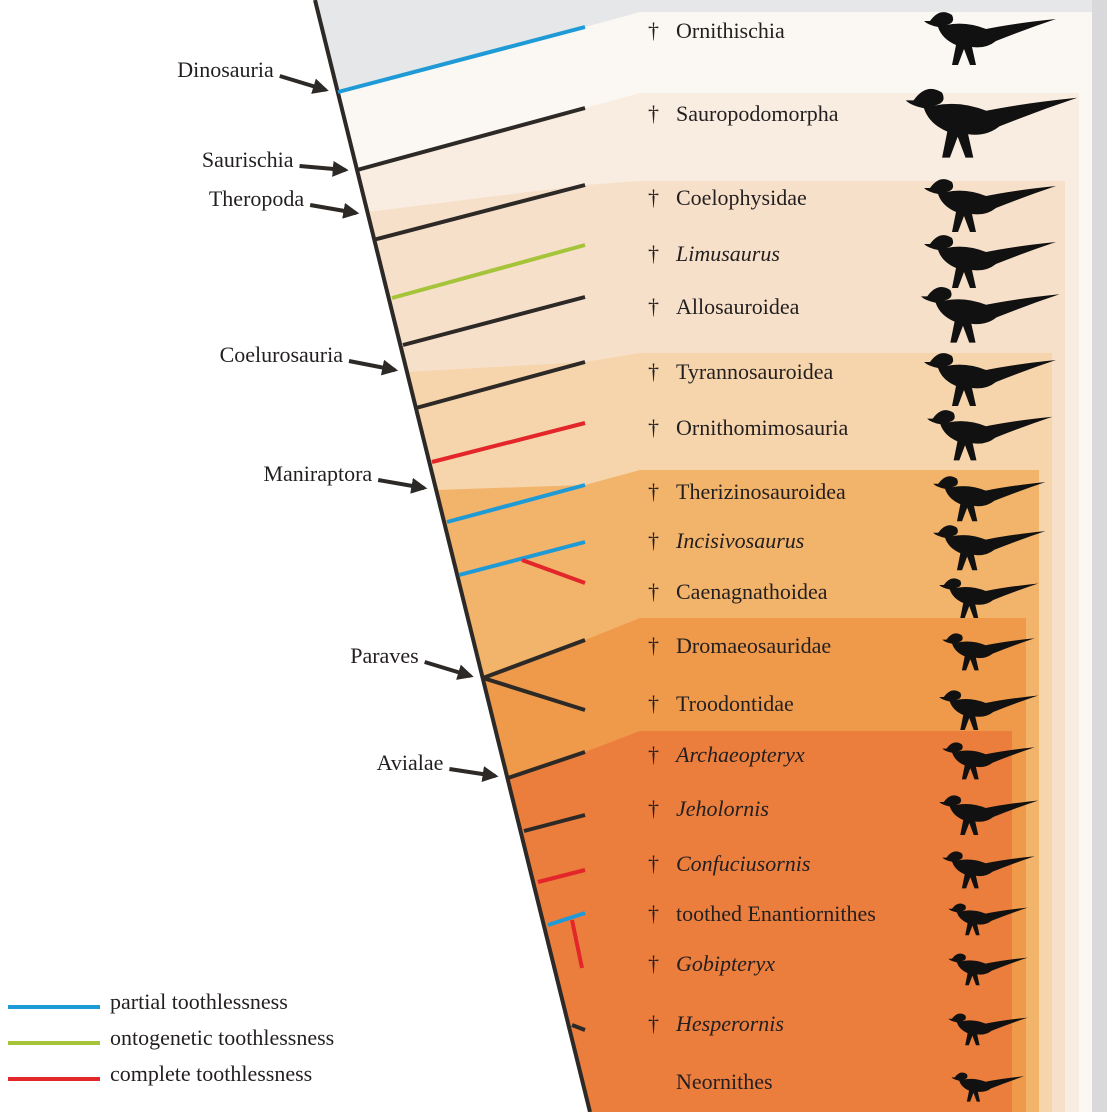 Image resolution: width=1120 pixels, height=1112 pixels. What do you see at coordinates (743, 863) in the screenshot?
I see `taxon-name: Confuciusornis` at bounding box center [743, 863].